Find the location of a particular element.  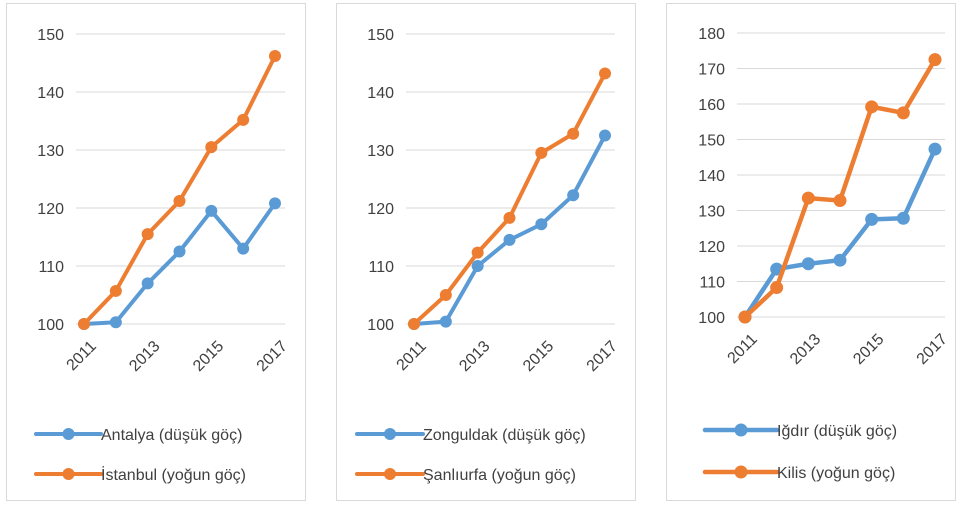

y-tick-label: 180 is located at coordinates (711, 34).